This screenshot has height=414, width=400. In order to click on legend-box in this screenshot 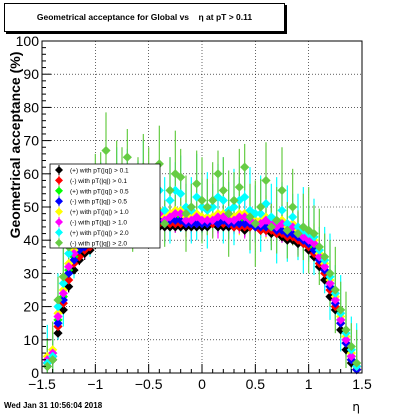, I will do `click(105, 206)`.